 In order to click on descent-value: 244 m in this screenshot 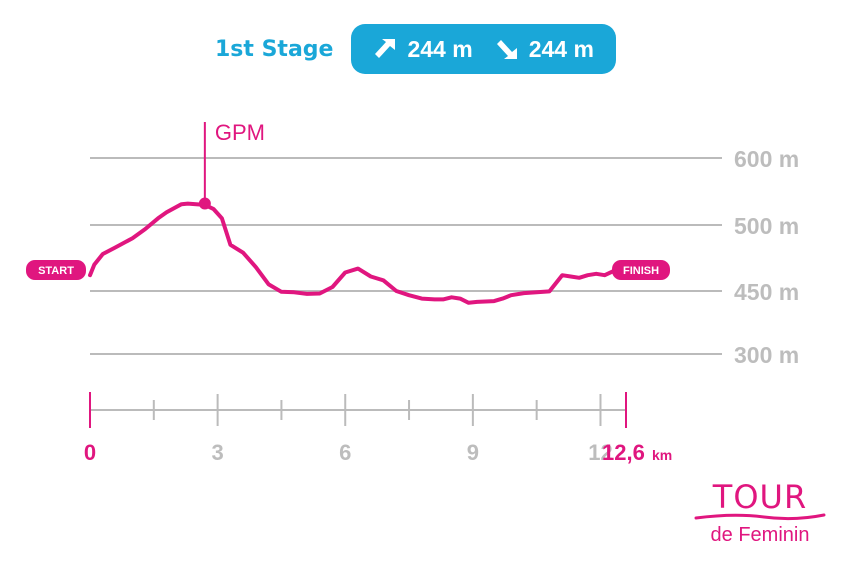, I will do `click(561, 48)`.